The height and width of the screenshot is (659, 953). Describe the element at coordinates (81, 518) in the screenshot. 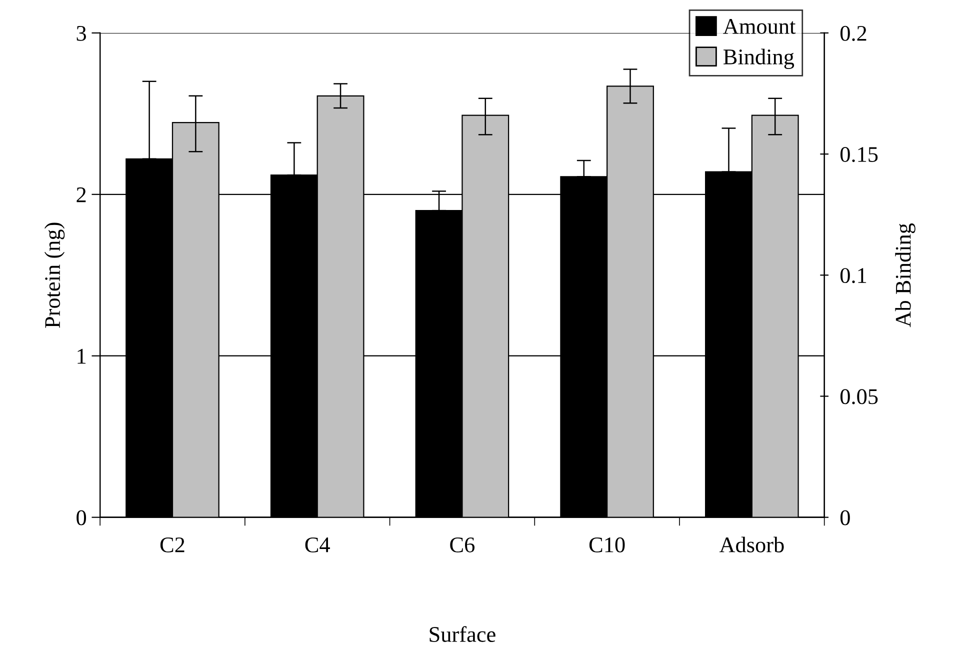

I see `y-tick-label: 0` at that location.